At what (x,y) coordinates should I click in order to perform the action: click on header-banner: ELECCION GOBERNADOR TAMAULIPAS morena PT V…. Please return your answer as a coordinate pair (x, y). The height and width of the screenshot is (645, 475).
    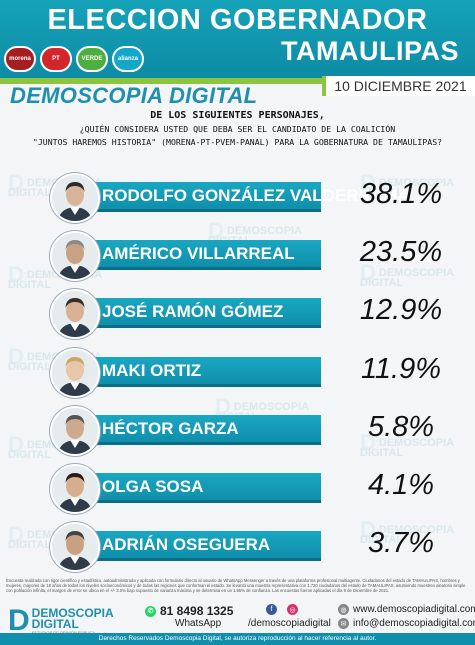
    Looking at the image, I should click on (237, 39).